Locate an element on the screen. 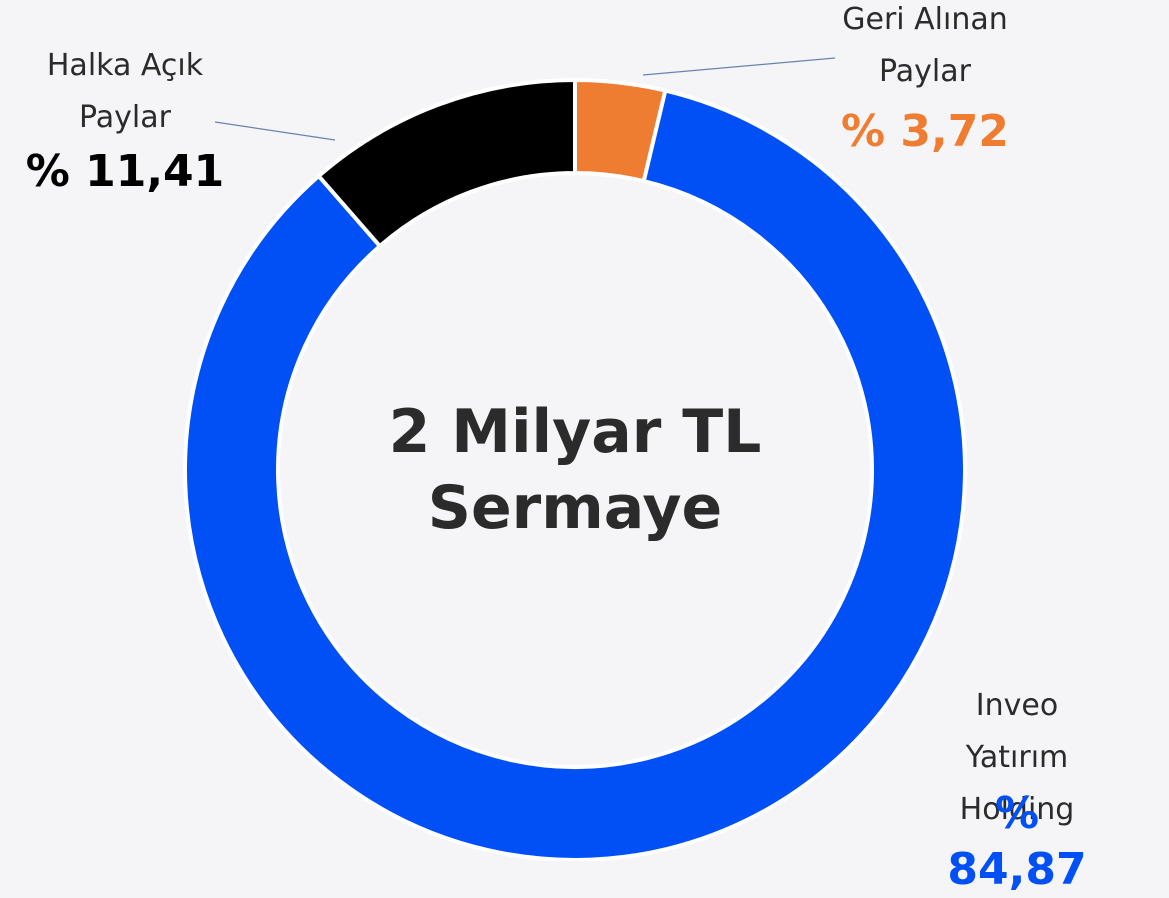  segment-label: Halka Açık Paylar is located at coordinates (125, 91).